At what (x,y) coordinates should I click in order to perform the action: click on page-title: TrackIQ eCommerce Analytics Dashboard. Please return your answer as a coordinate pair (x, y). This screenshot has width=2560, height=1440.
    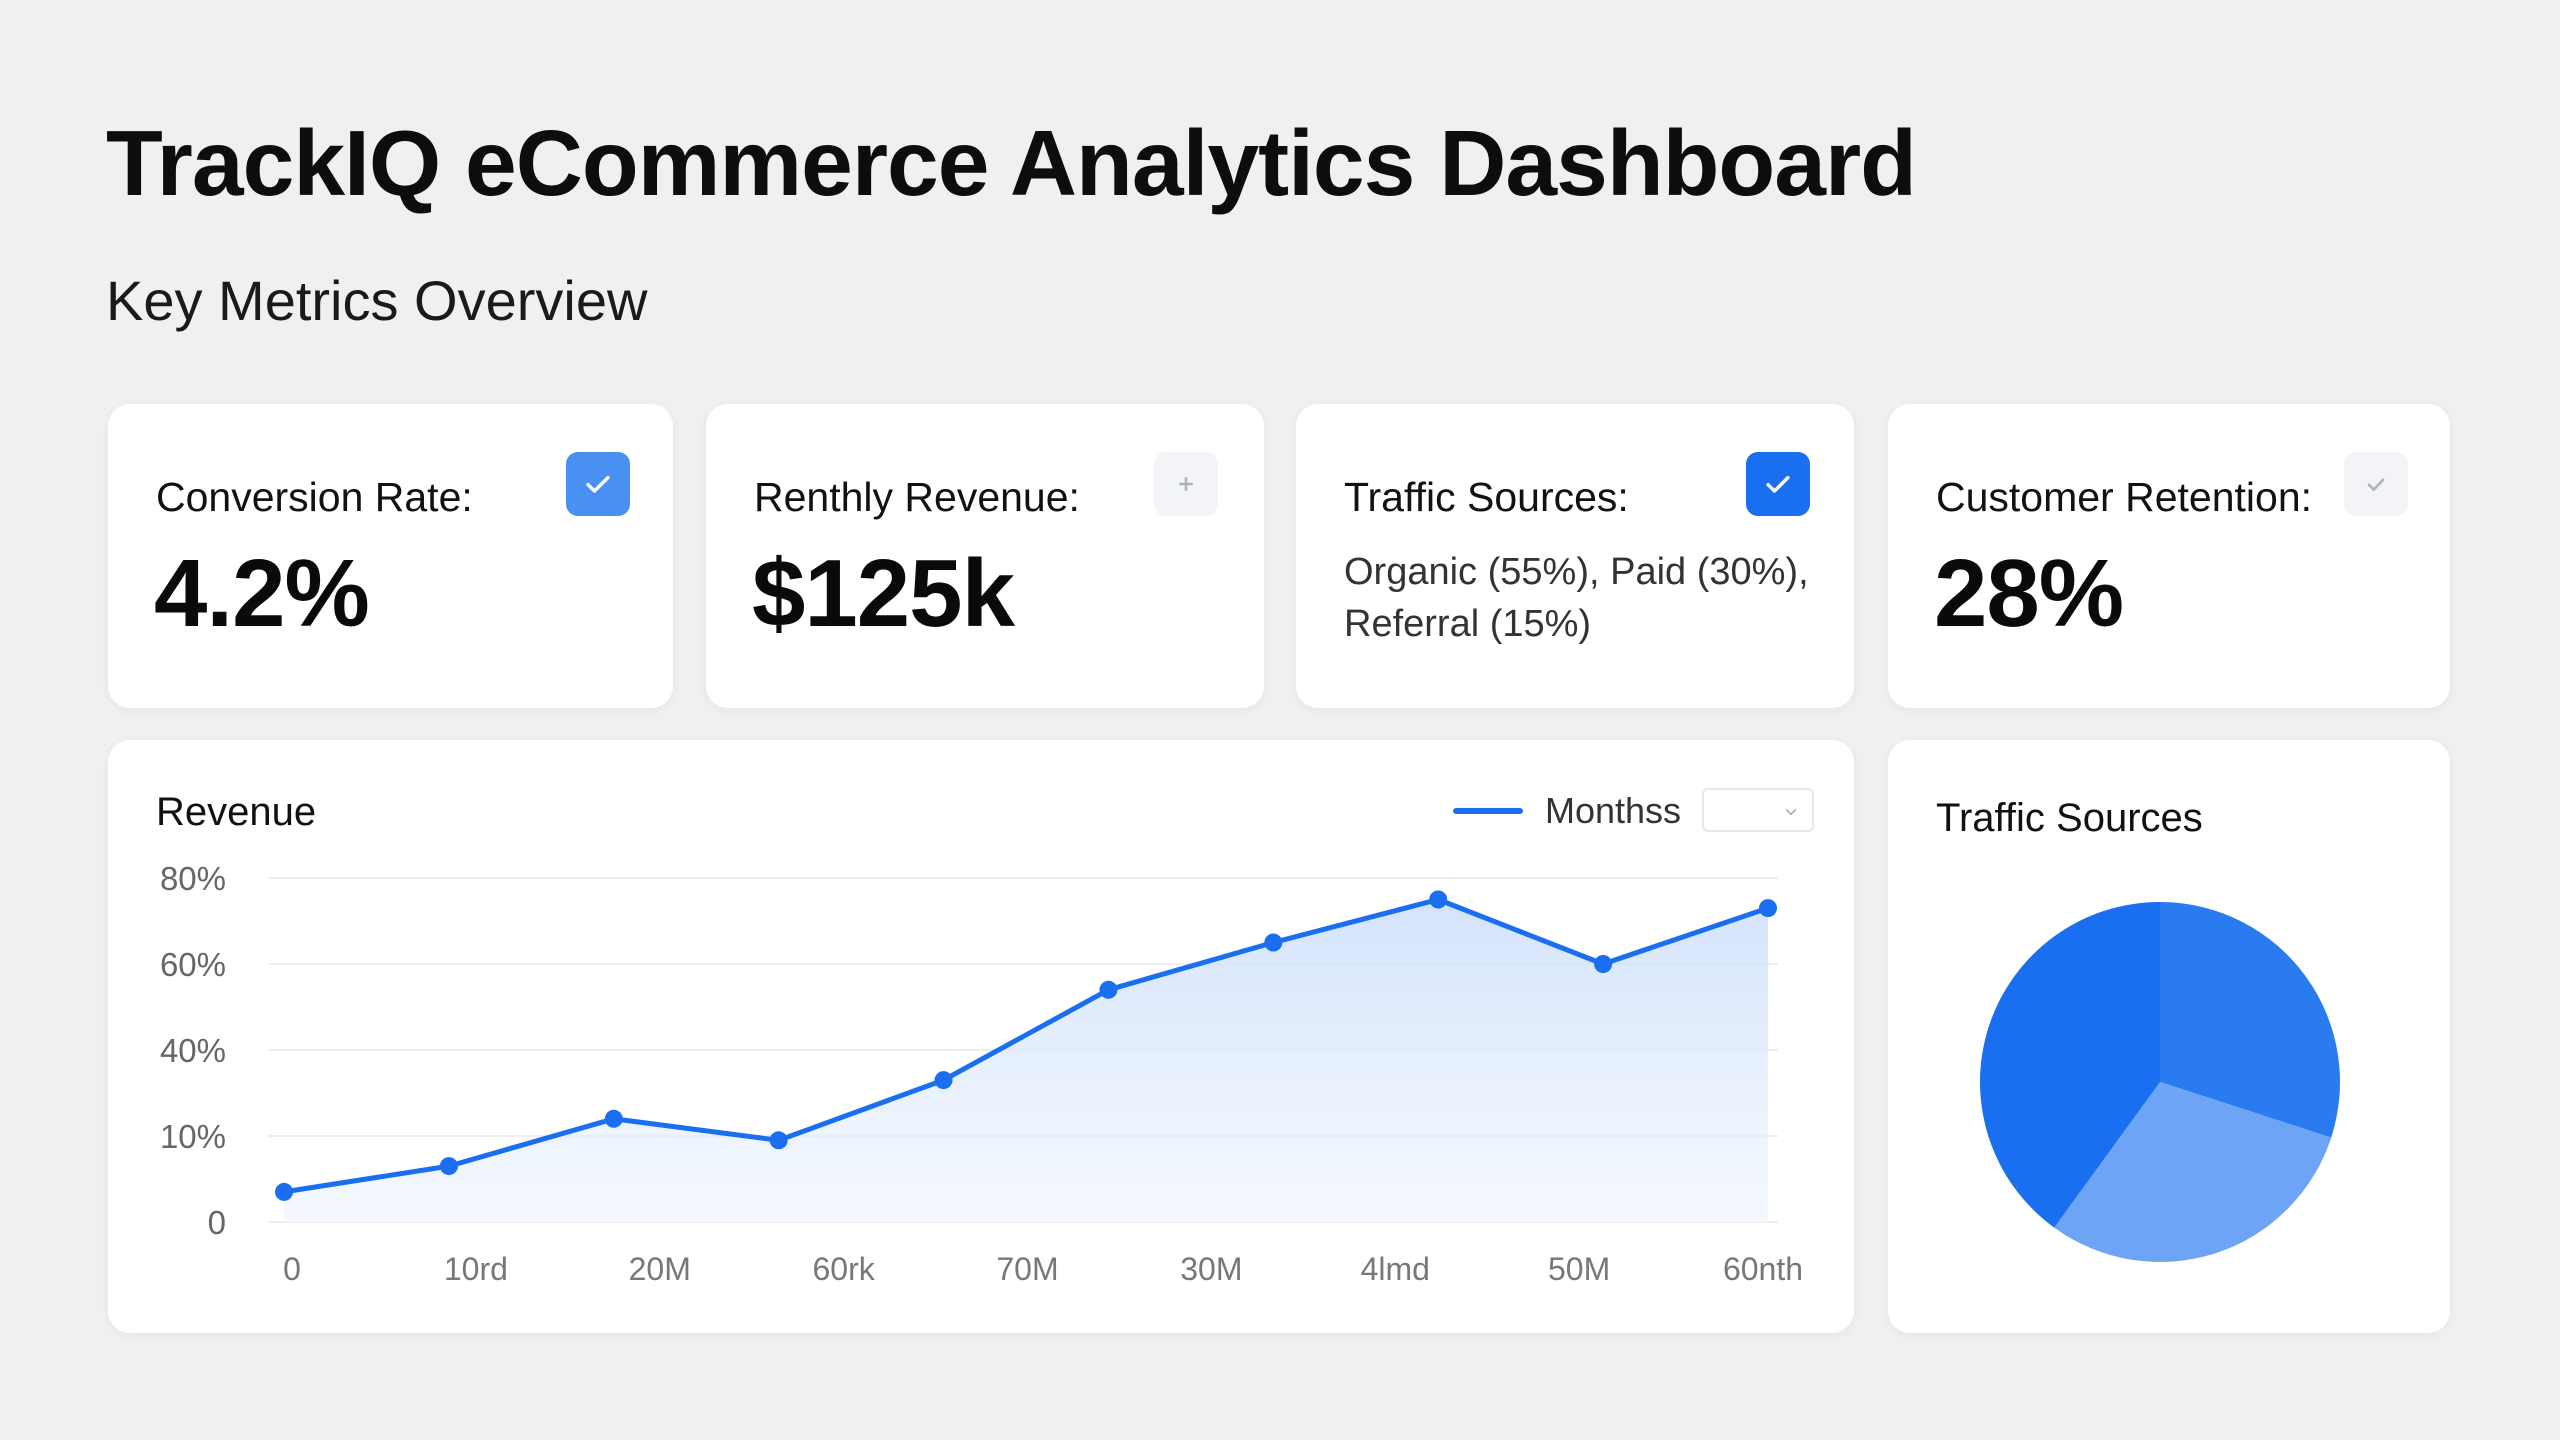
    Looking at the image, I should click on (1011, 163).